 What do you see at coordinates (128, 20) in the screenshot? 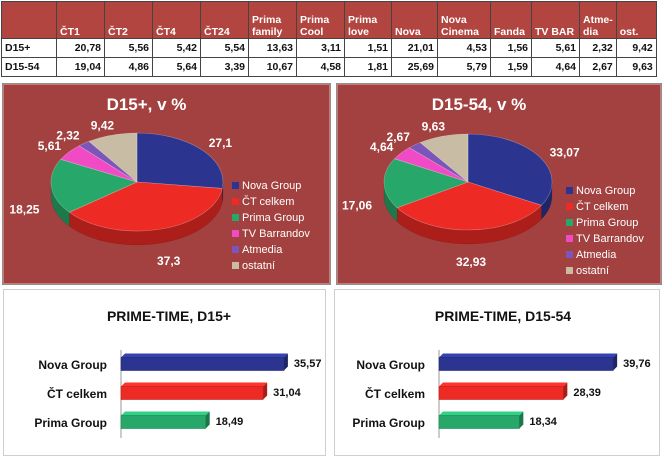
I see `table-header: ČT2` at bounding box center [128, 20].